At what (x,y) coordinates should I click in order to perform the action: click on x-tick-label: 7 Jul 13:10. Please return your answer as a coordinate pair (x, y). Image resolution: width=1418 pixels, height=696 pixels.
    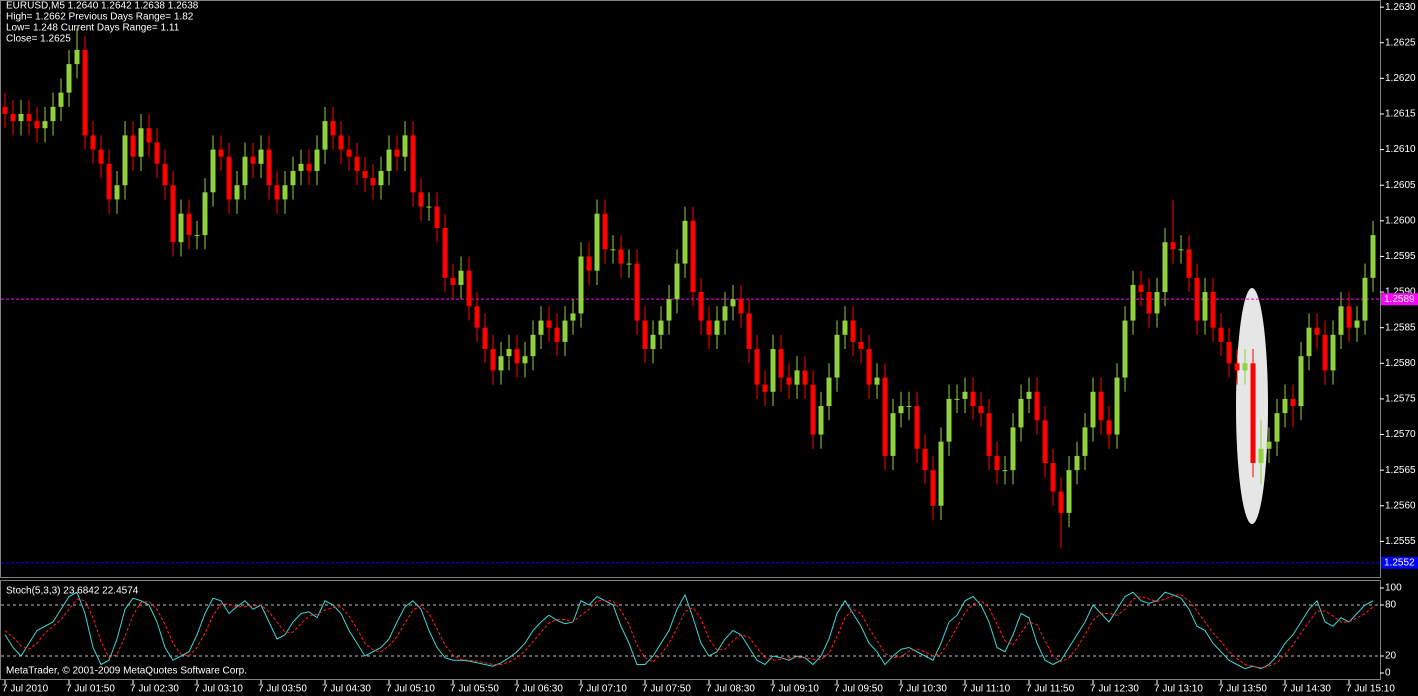
    Looking at the image, I should click on (1178, 689).